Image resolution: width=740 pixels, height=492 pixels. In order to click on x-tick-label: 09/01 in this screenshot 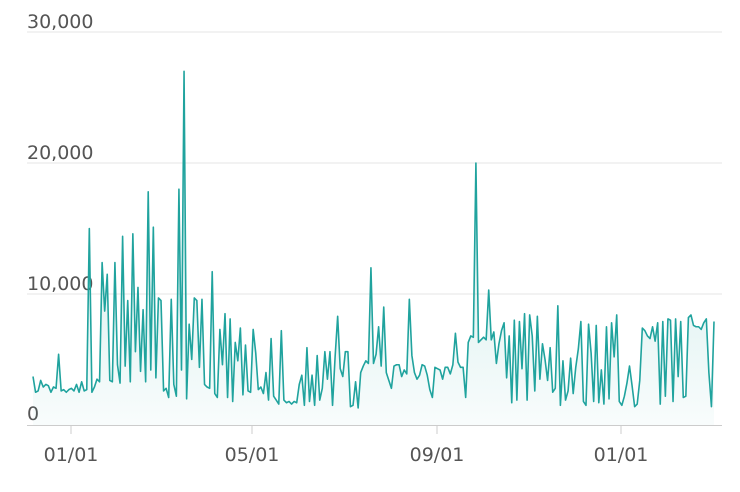, I will do `click(437, 455)`.